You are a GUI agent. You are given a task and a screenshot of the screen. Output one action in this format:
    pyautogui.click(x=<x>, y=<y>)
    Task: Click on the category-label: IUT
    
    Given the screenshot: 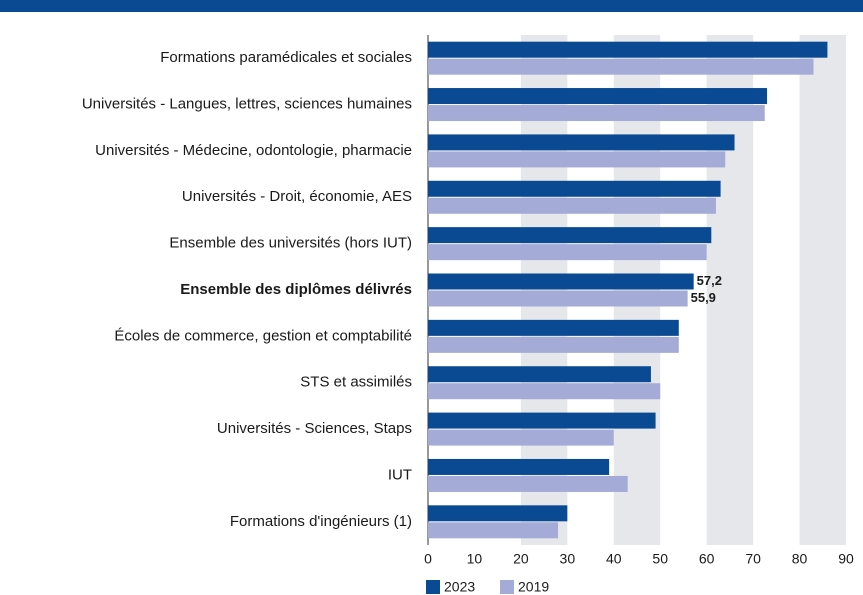 What is the action you would take?
    pyautogui.click(x=400, y=474)
    